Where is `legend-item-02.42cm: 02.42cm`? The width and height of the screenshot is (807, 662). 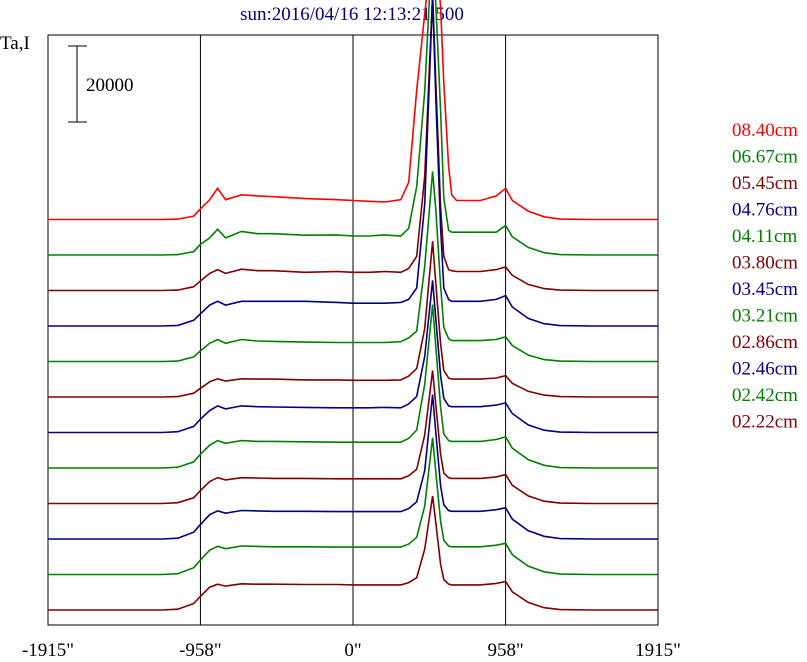
legend-item-02.42cm: 02.42cm is located at coordinates (765, 395).